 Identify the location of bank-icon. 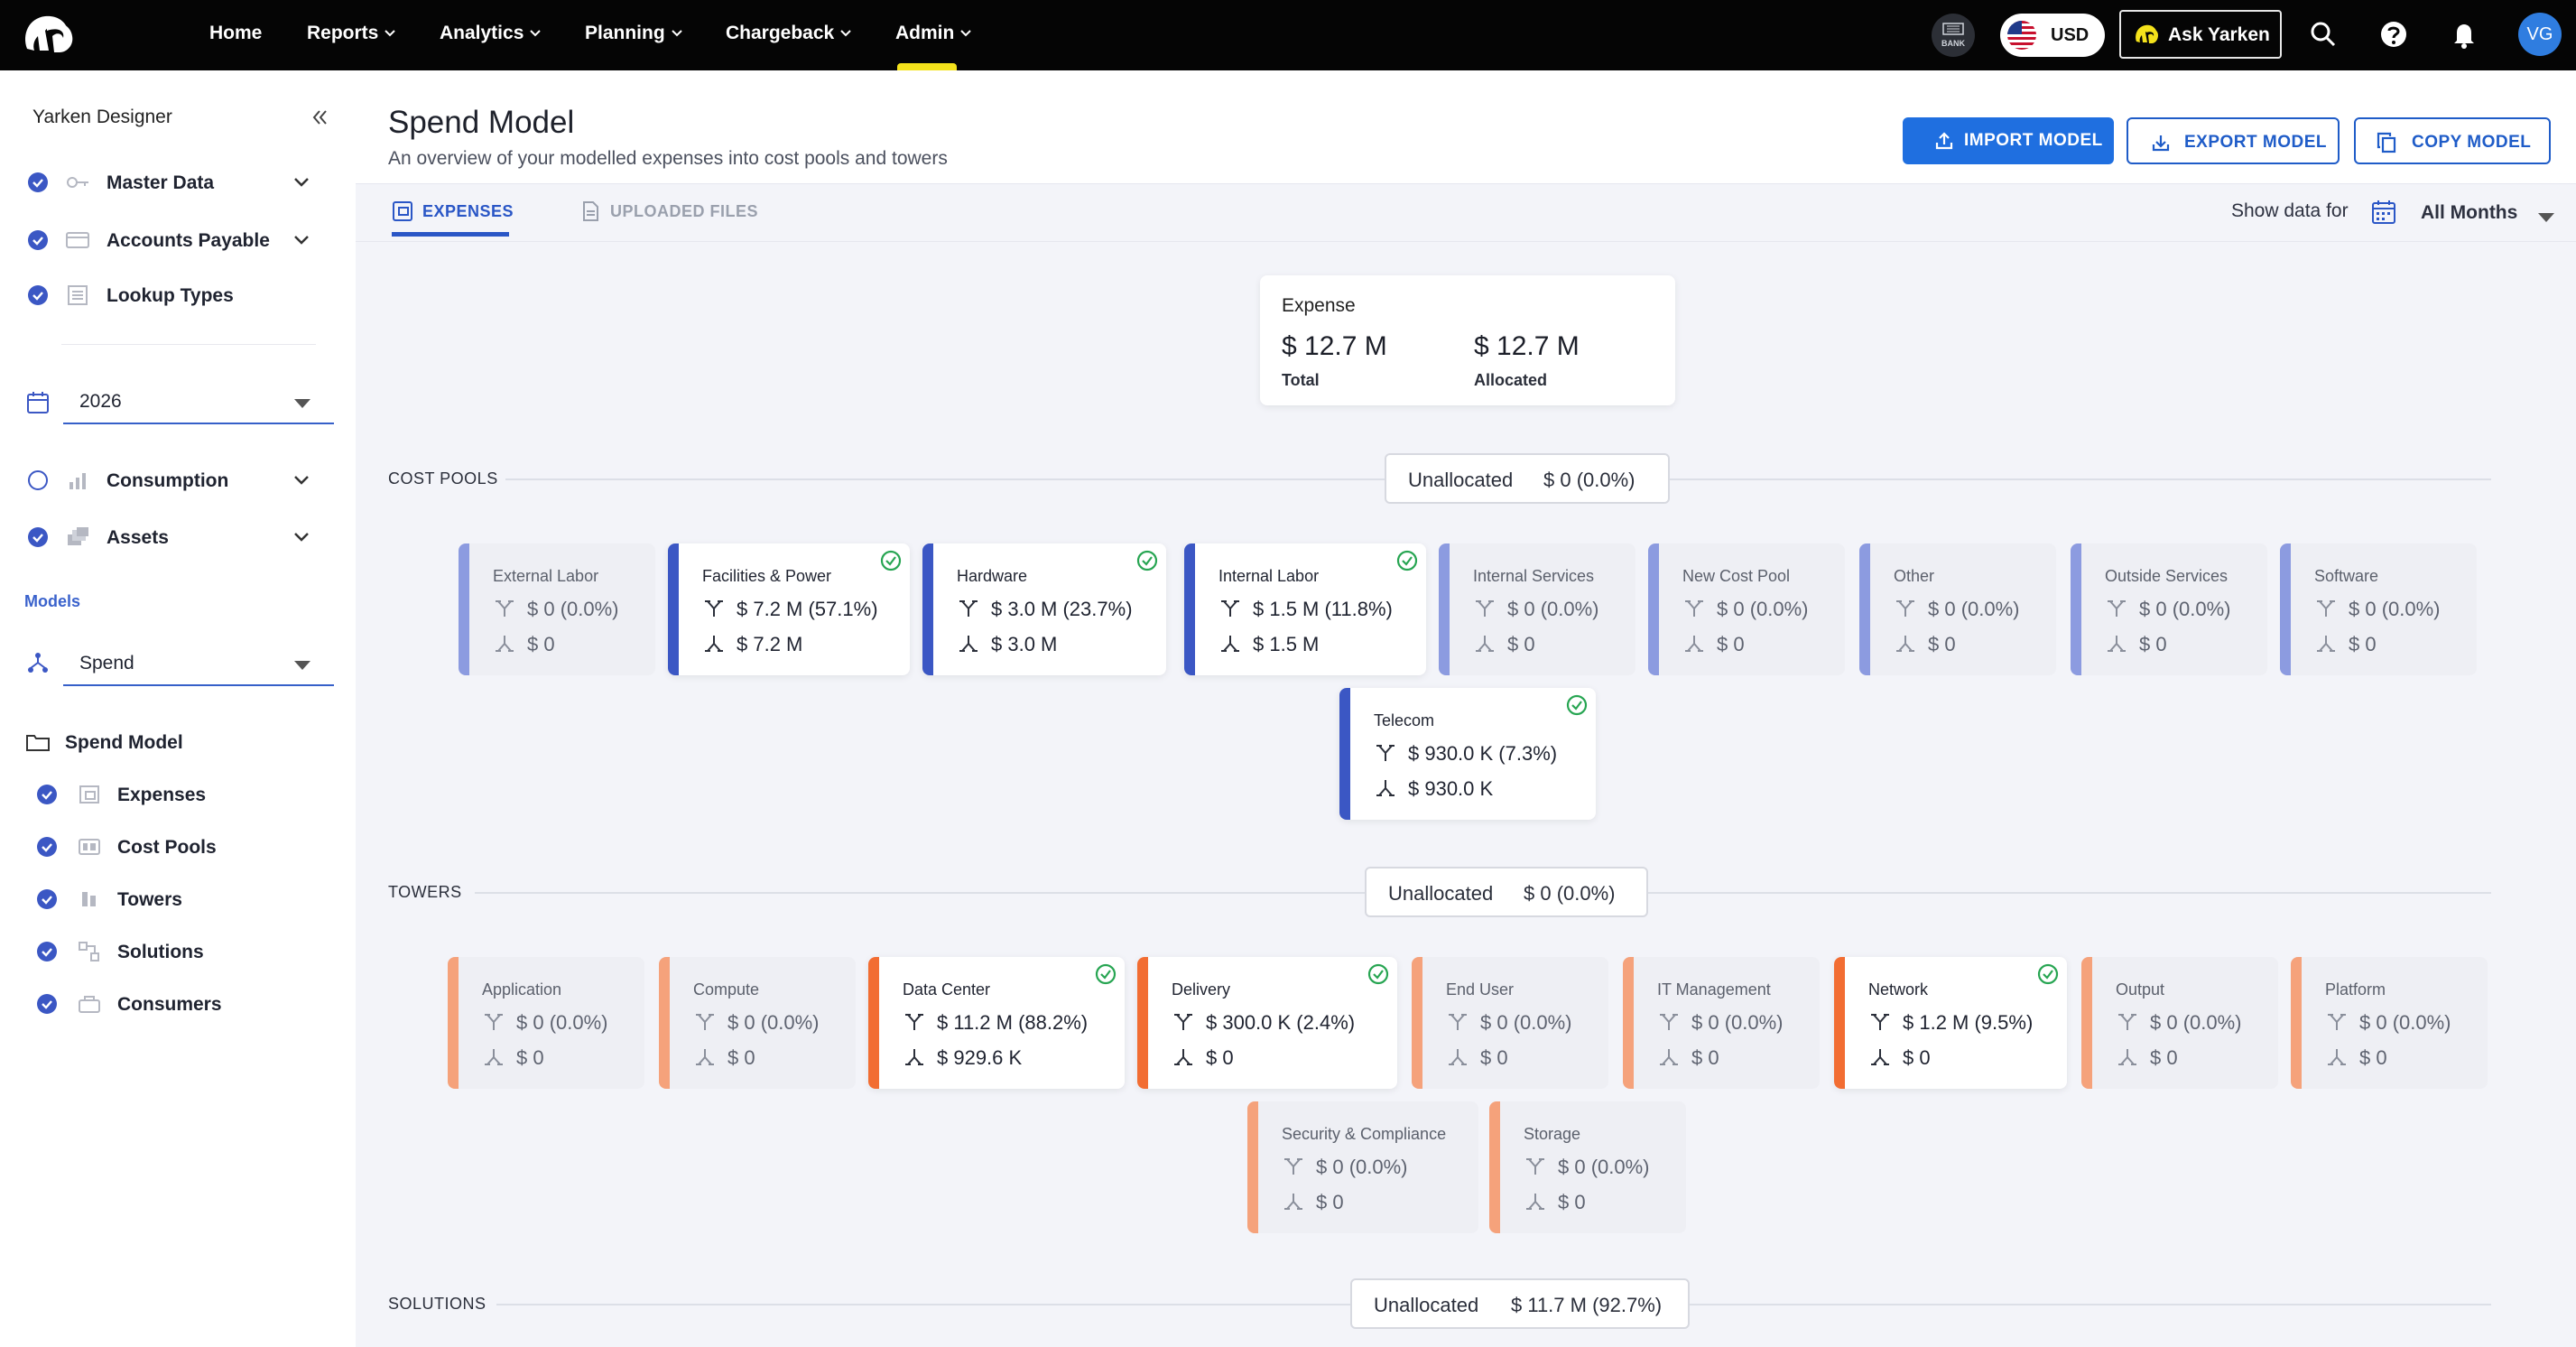
(1953, 29).